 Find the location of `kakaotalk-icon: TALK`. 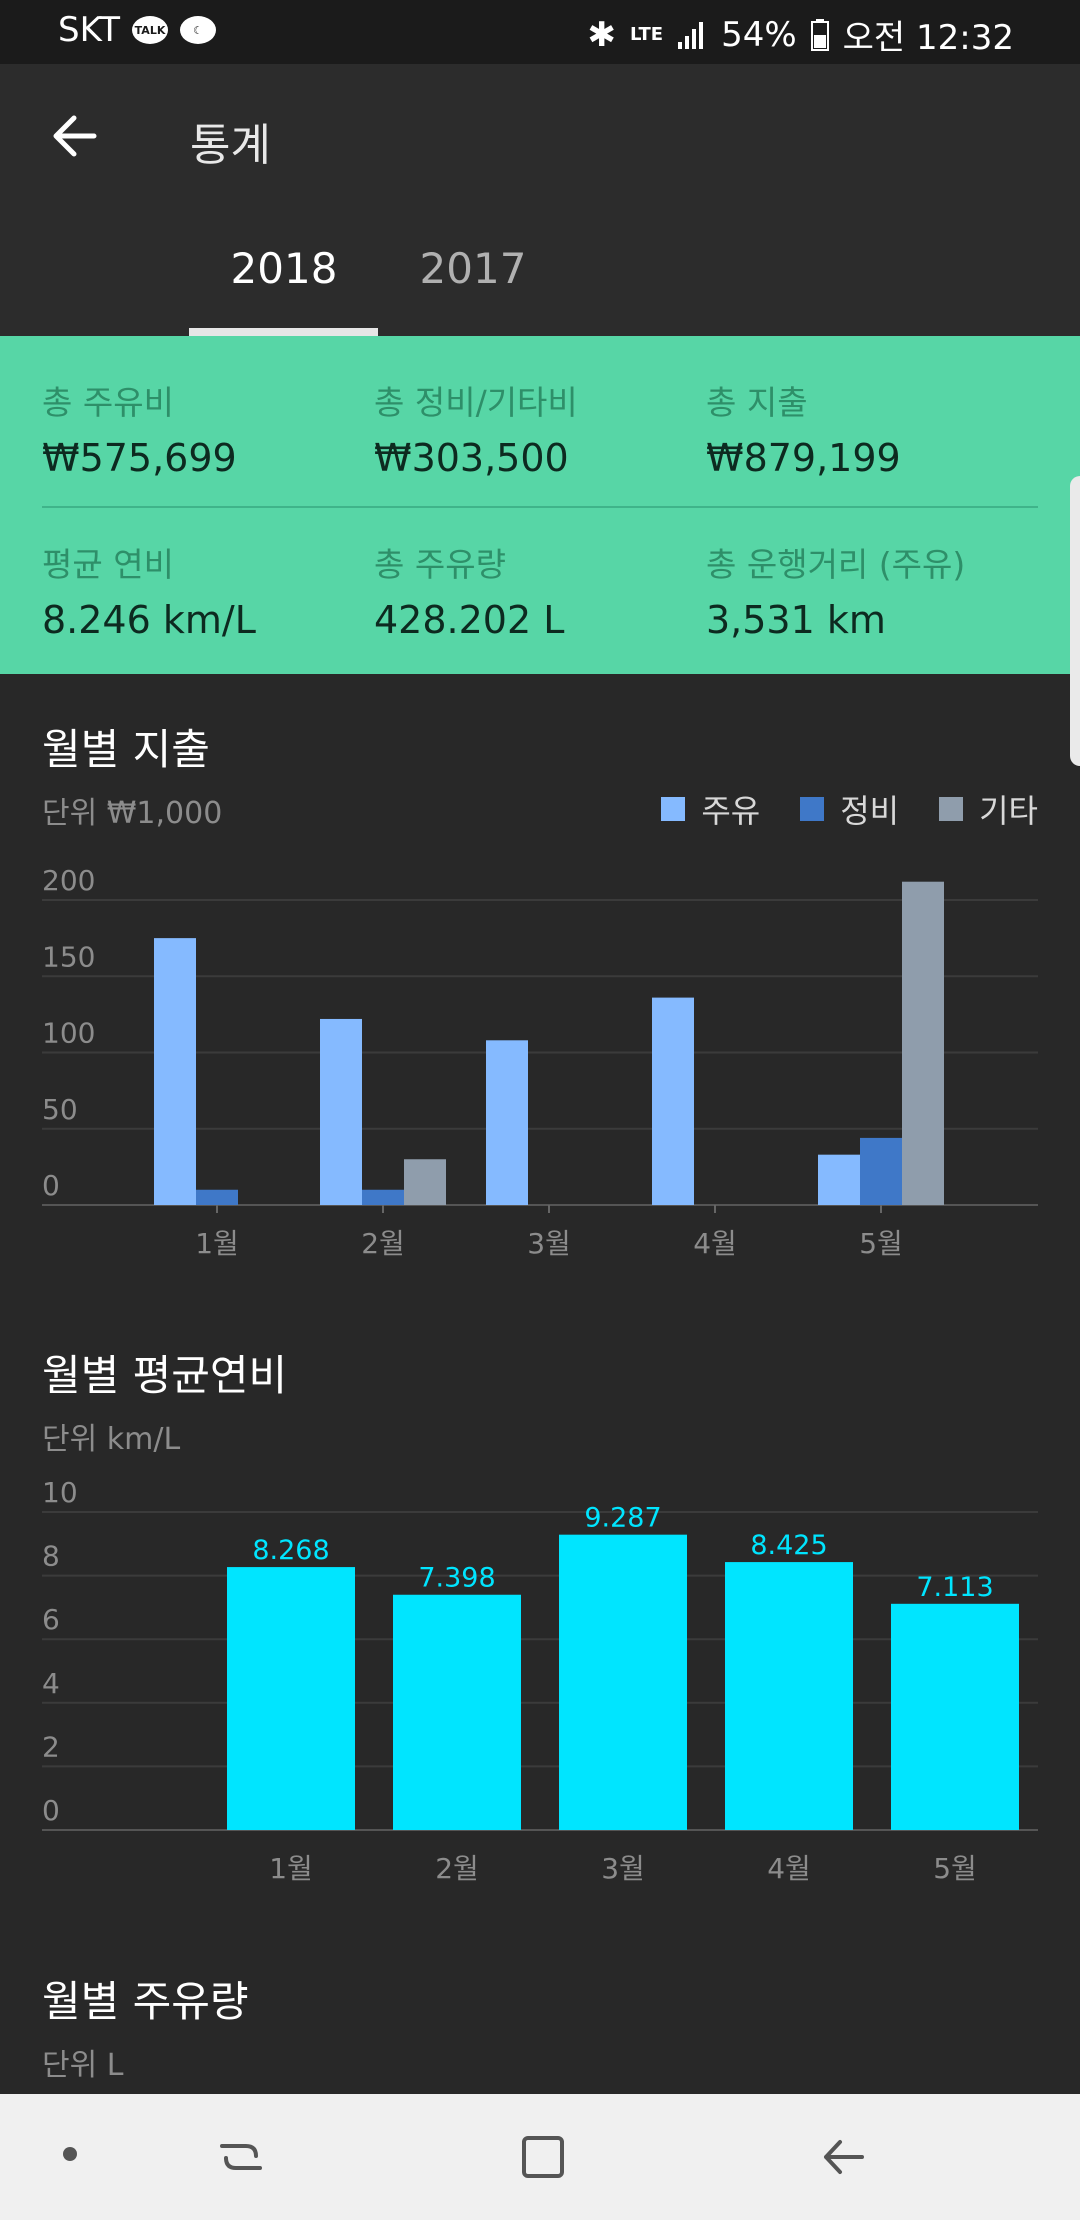

kakaotalk-icon: TALK is located at coordinates (150, 30).